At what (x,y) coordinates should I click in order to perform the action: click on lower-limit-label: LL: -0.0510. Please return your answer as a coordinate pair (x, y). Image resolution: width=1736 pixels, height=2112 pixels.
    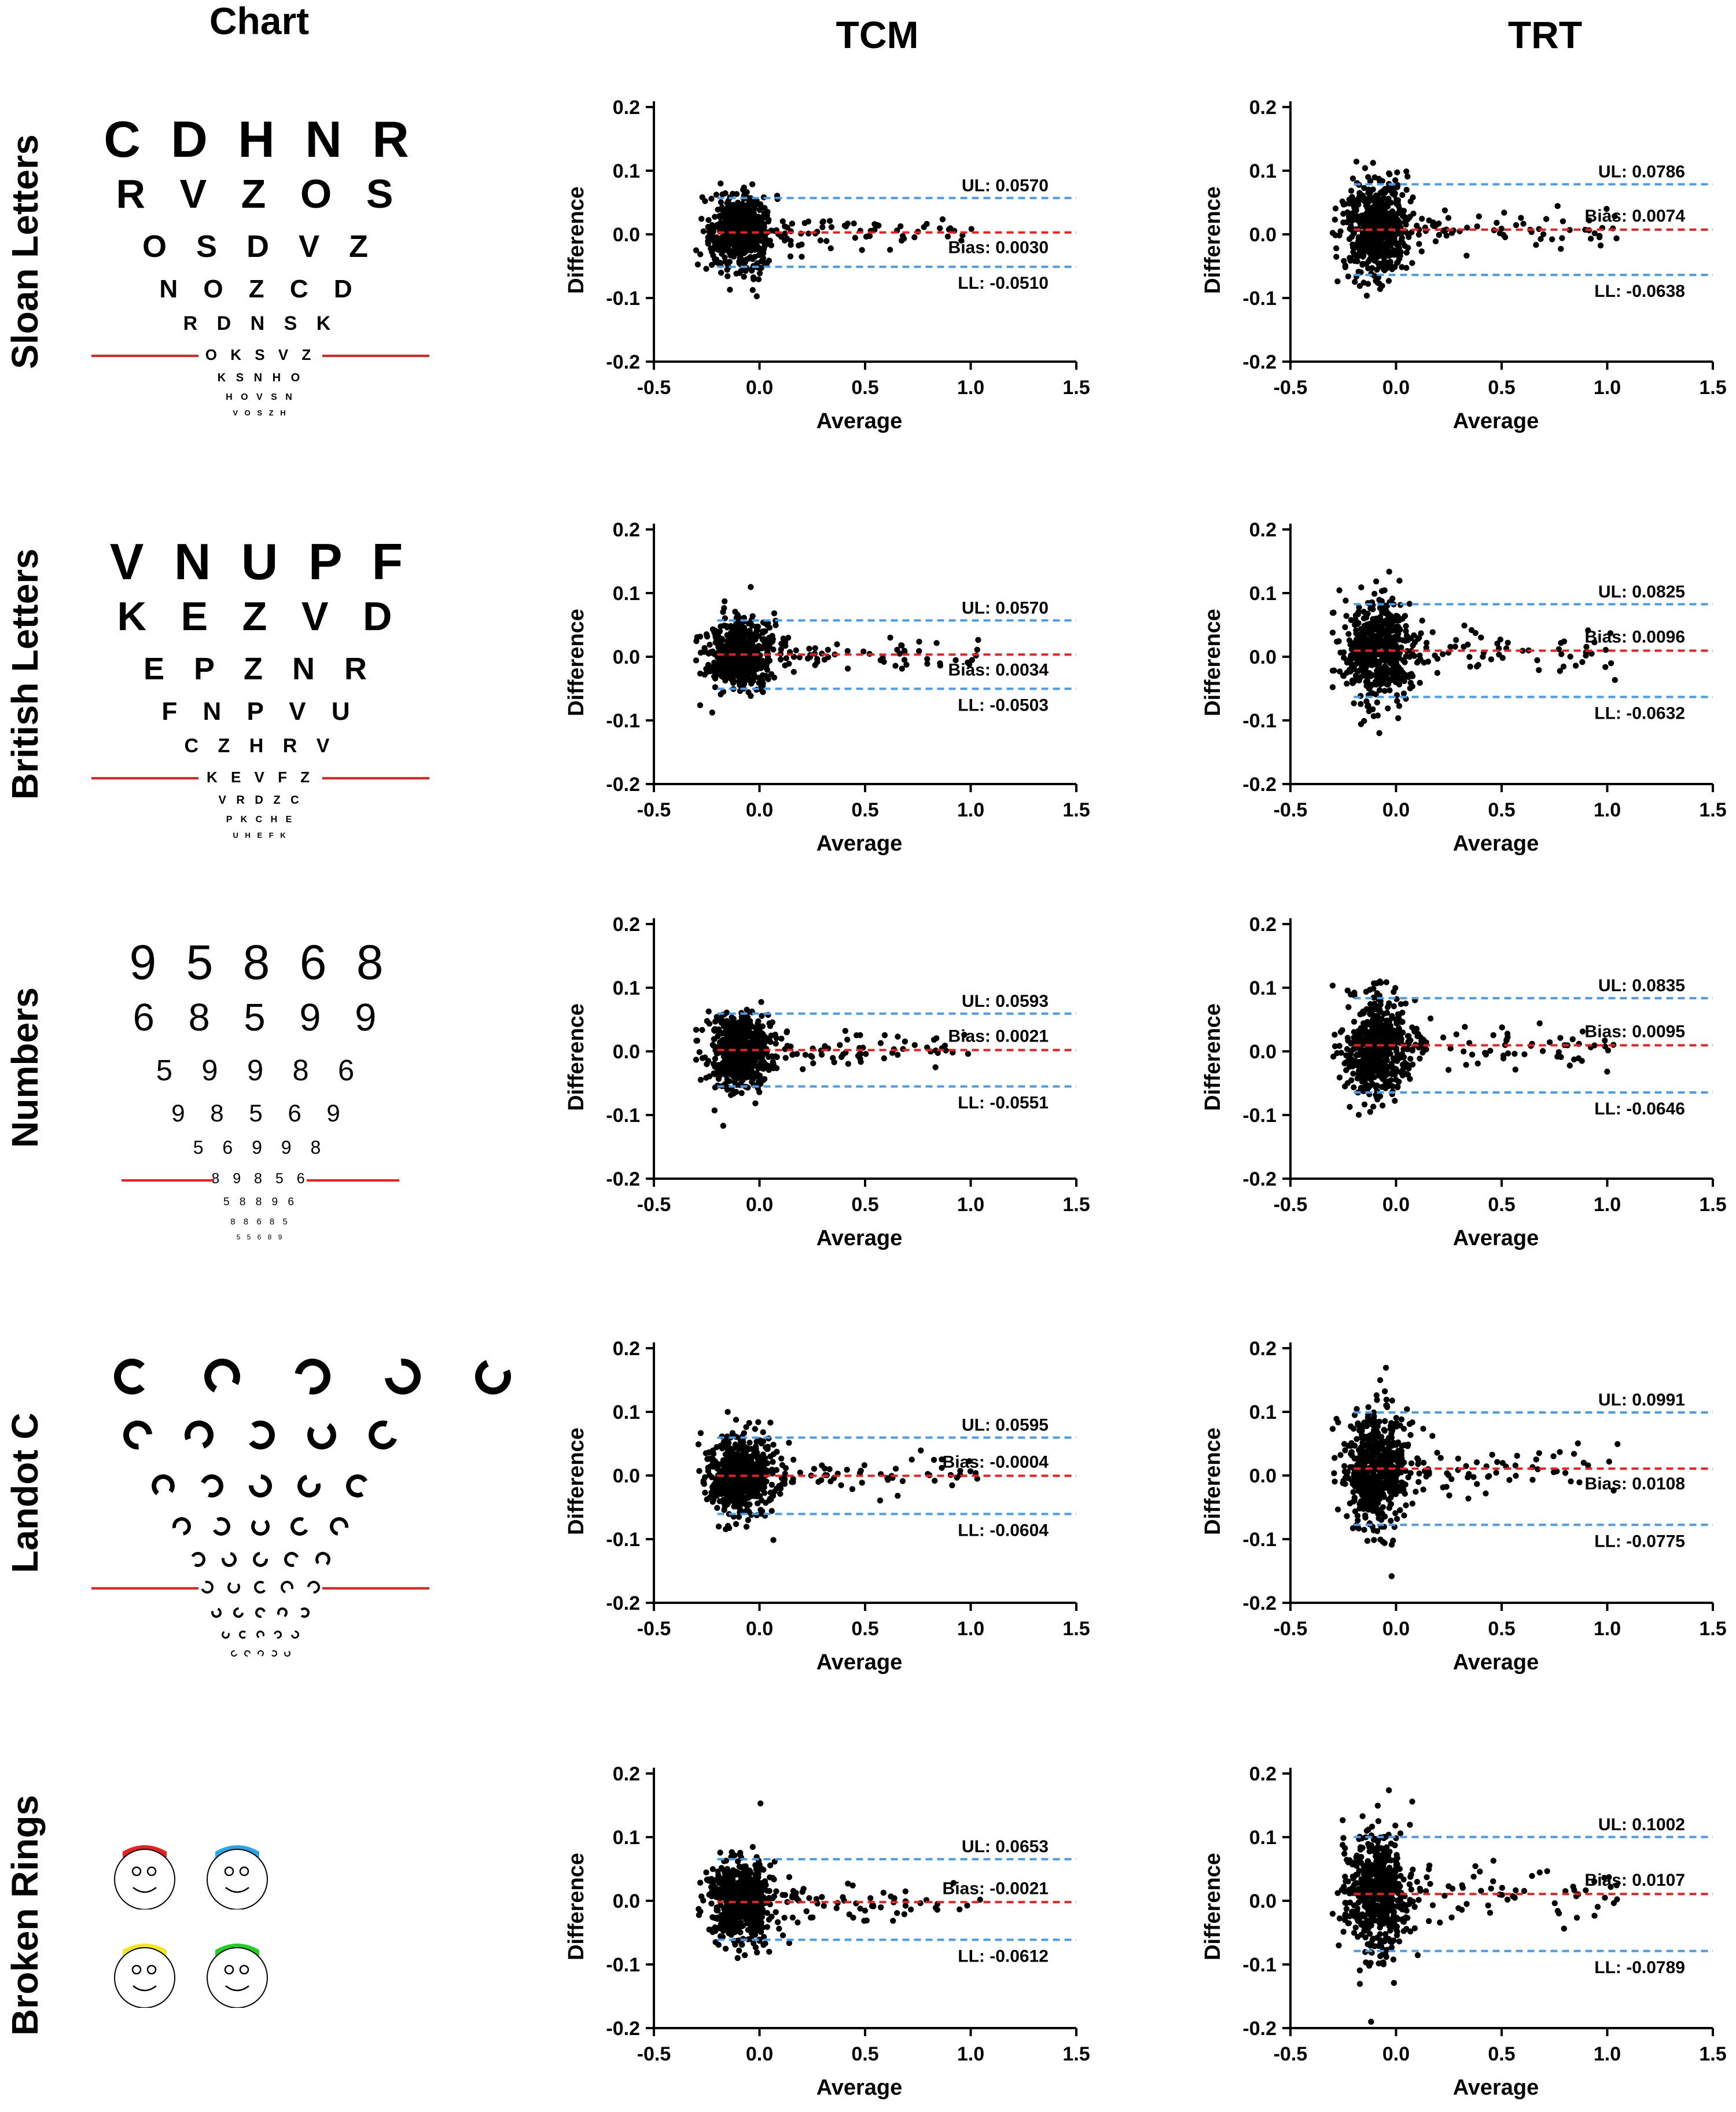
    Looking at the image, I should click on (1003, 283).